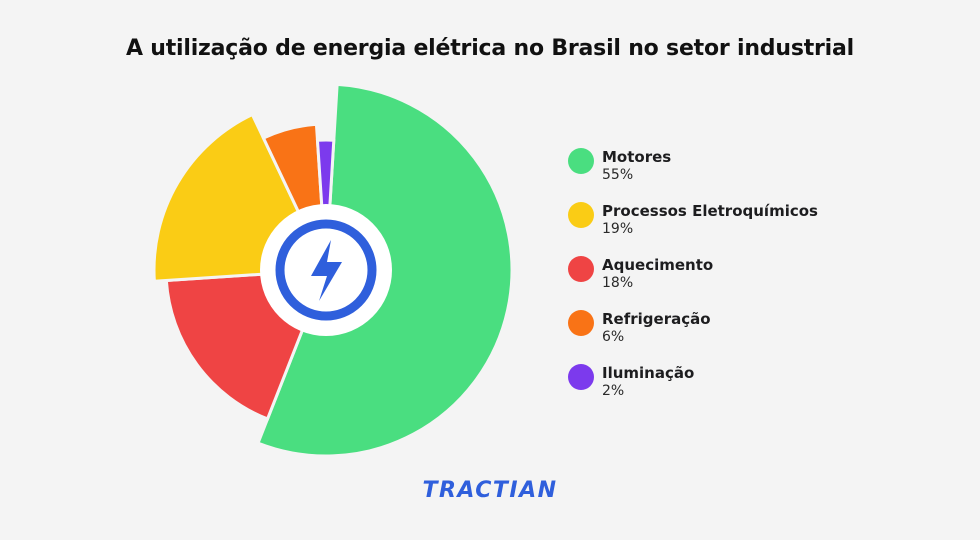 Image resolution: width=980 pixels, height=540 pixels. Describe the element at coordinates (718, 222) in the screenshot. I see `legend-item: Processos Eletroquímicos 19%` at that location.